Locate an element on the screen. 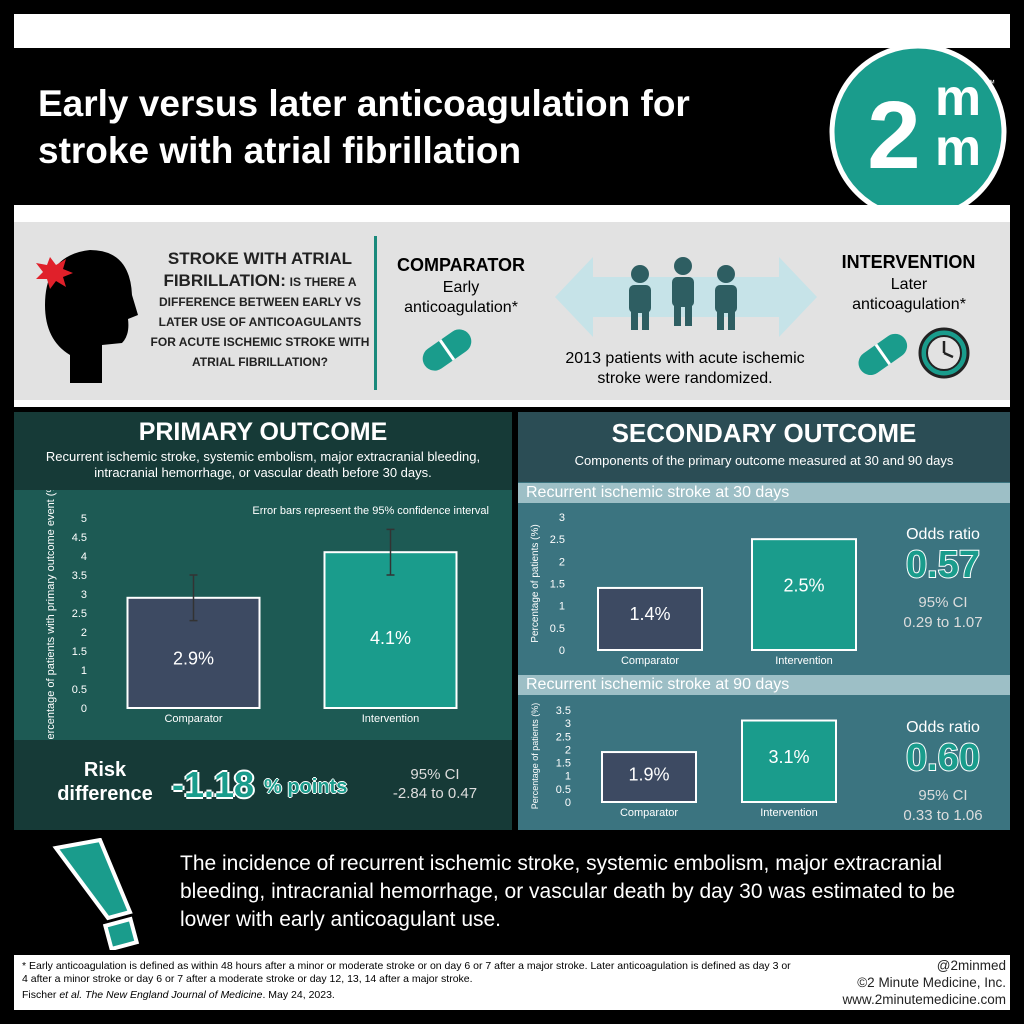 The height and width of the screenshot is (1024, 1024). risk-ci-label: 95% CI is located at coordinates (435, 774).